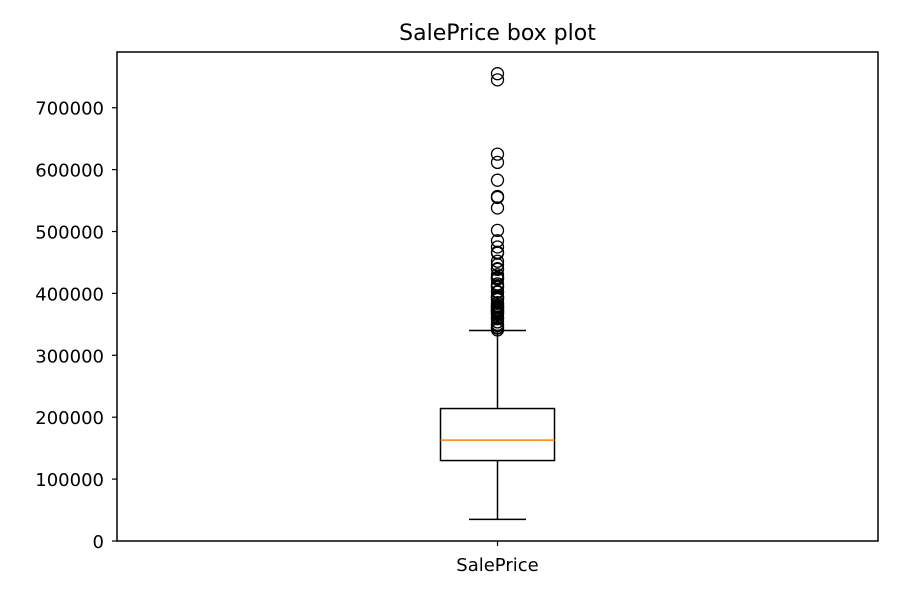 This screenshot has height=600, width=900. Describe the element at coordinates (69, 356) in the screenshot. I see `y-tick-label: 300000` at that location.